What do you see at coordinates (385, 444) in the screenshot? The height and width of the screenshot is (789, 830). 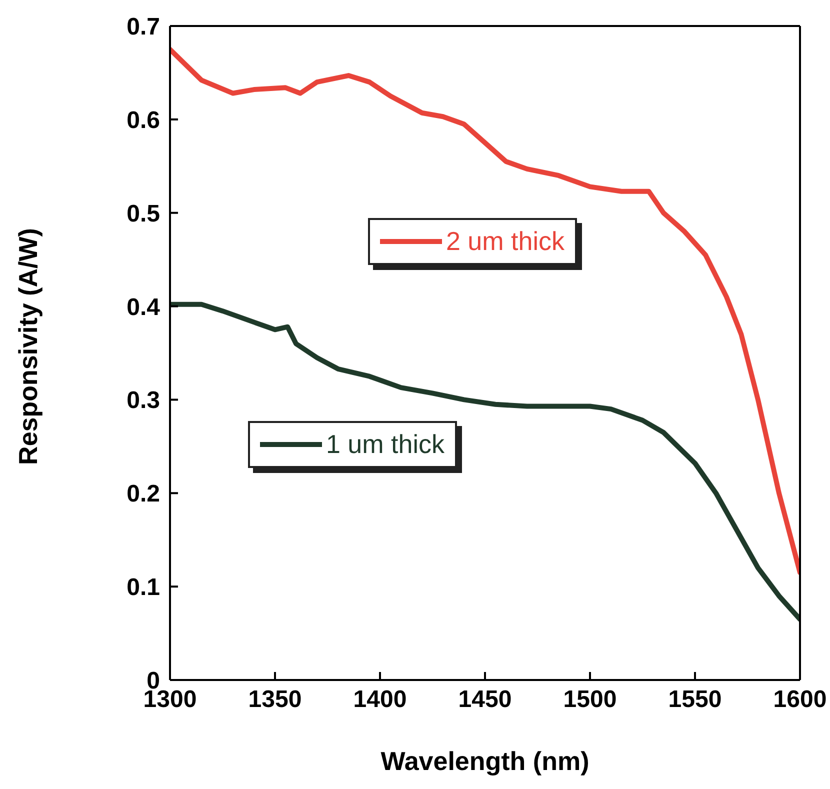 I see `legend-label: 1 um thick` at bounding box center [385, 444].